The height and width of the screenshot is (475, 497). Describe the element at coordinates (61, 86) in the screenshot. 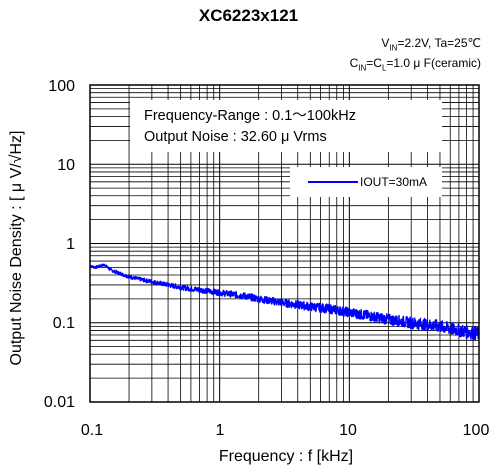

I see `y-tick-label: 100` at that location.